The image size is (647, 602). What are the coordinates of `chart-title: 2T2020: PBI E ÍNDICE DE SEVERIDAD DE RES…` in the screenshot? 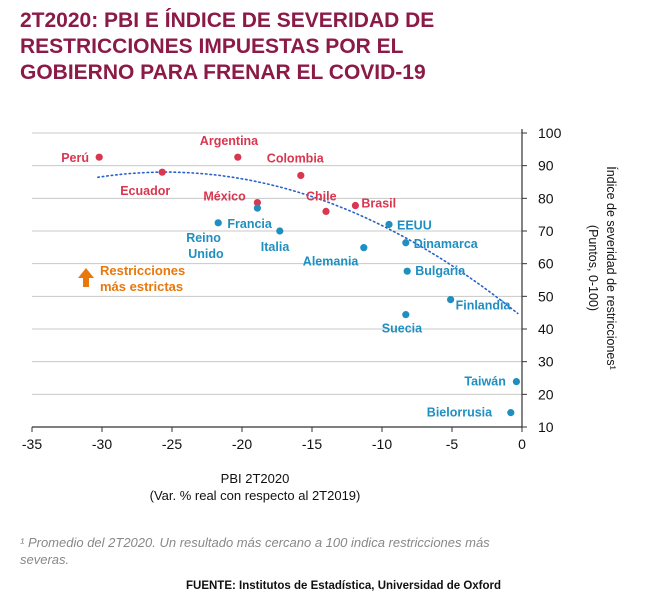 It's located at (325, 47).